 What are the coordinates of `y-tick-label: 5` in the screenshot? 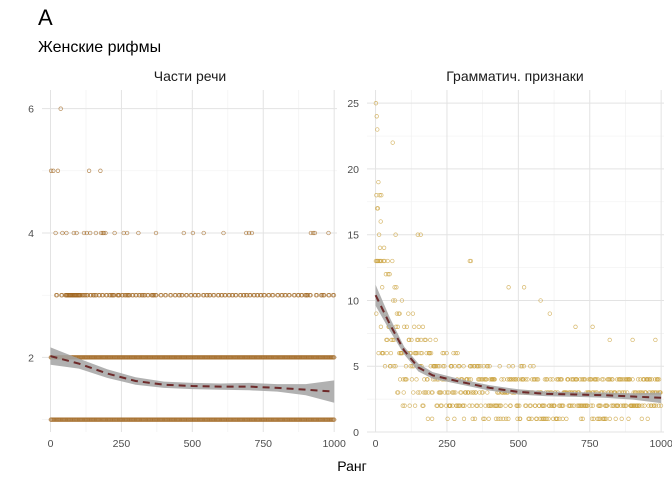 It's located at (356, 367).